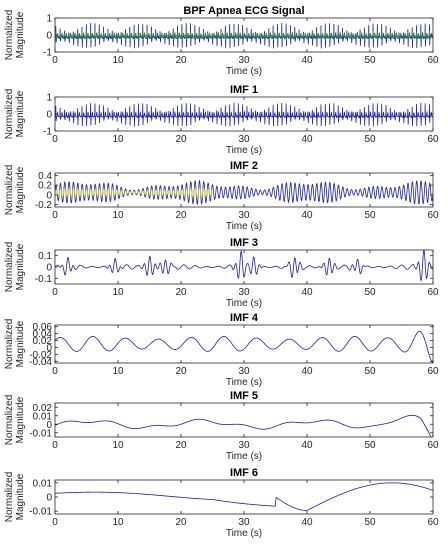 The width and height of the screenshot is (448, 550). Describe the element at coordinates (45, 256) in the screenshot. I see `y-tick-label: 0.1` at that location.